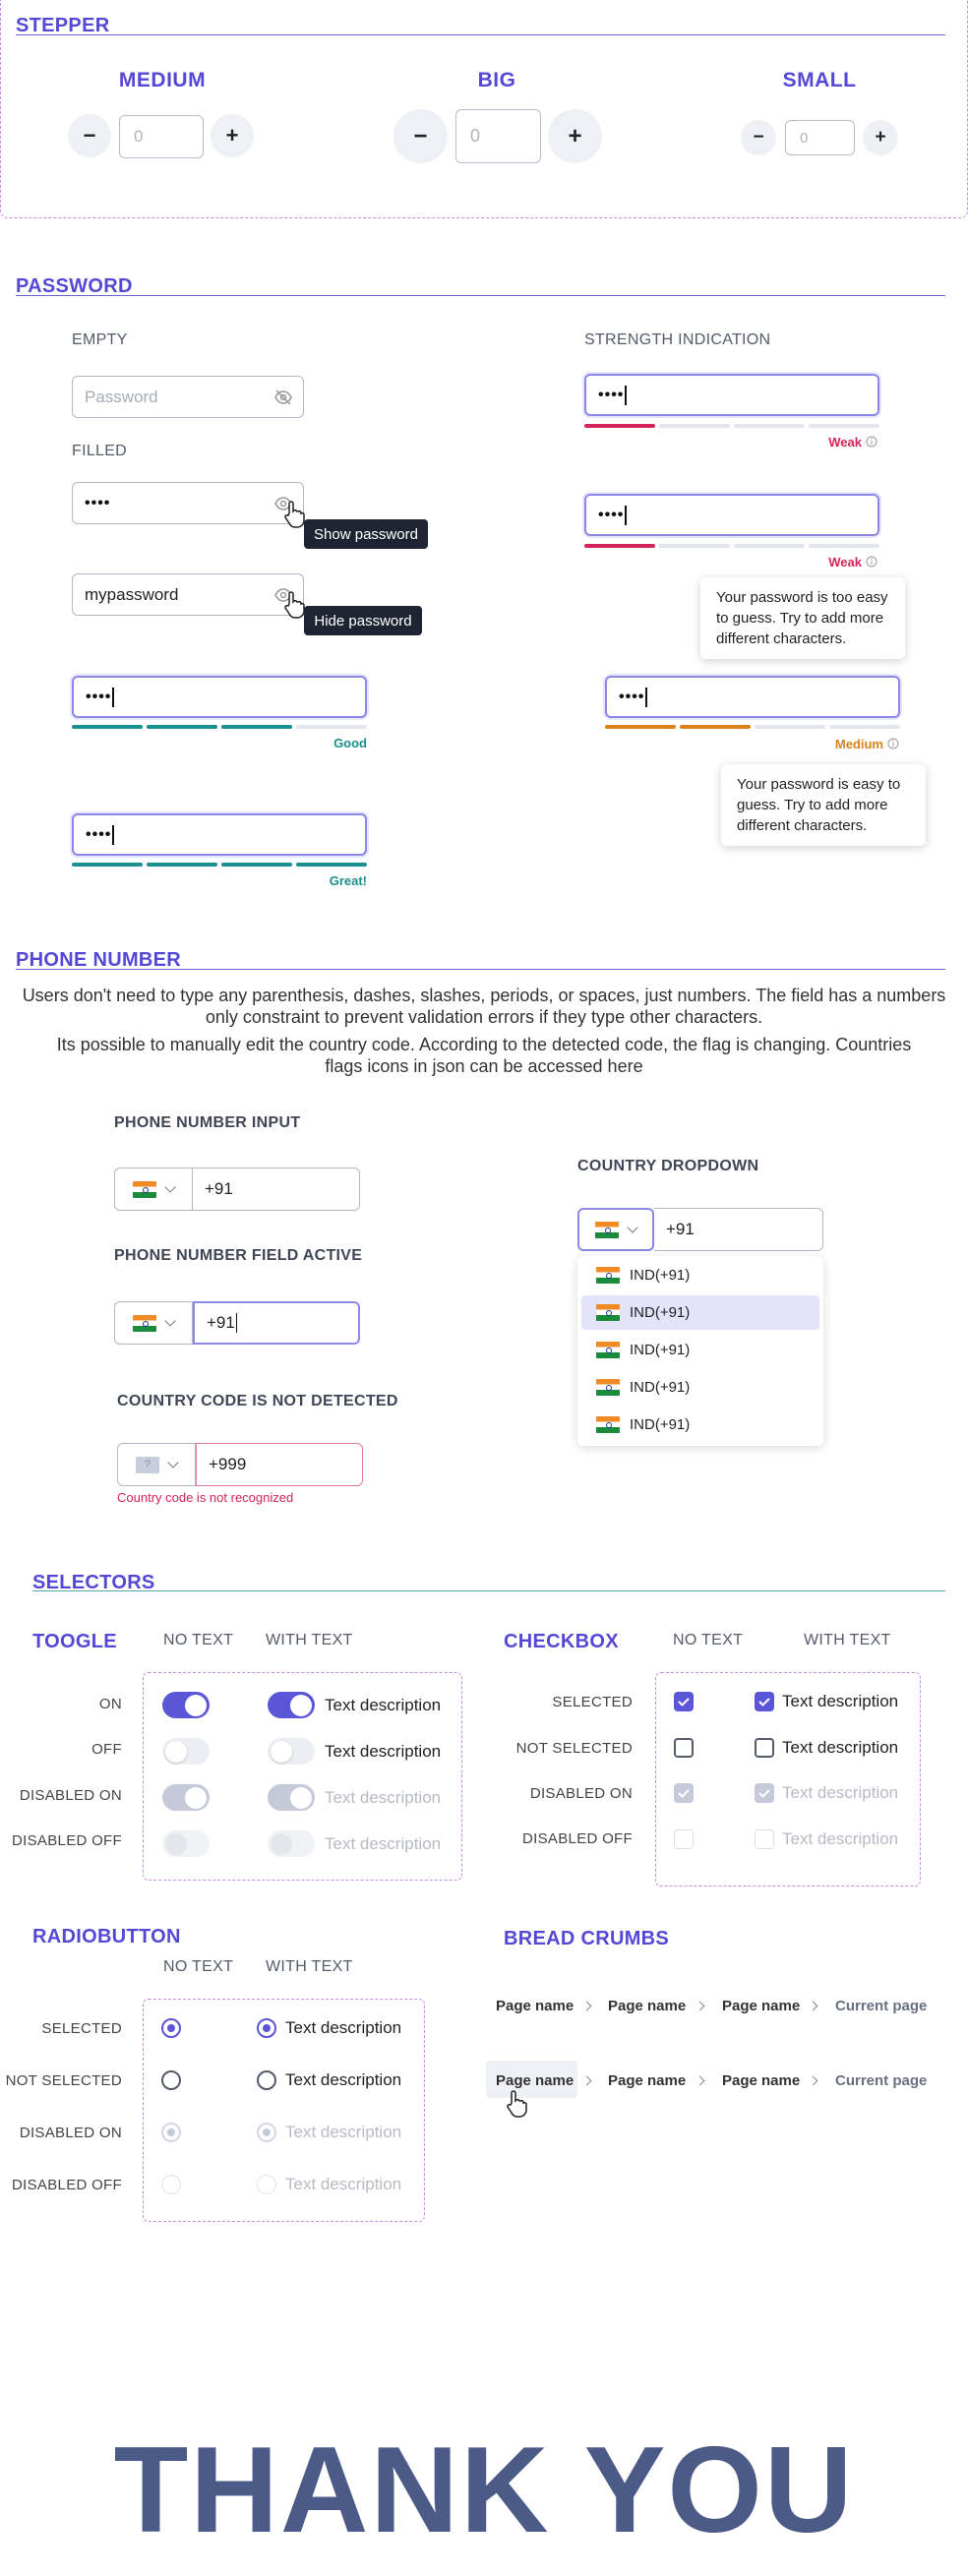 Image resolution: width=968 pixels, height=2576 pixels. What do you see at coordinates (840, 1748) in the screenshot?
I see `checkbox-text-description: Text description` at bounding box center [840, 1748].